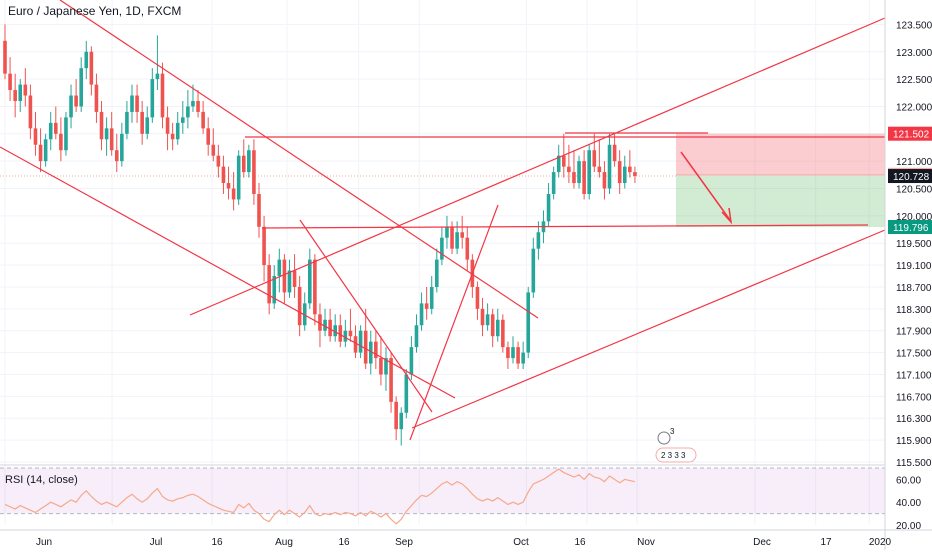 This screenshot has height=555, width=932. I want to click on price-tick-label: 117.100, so click(914, 375).